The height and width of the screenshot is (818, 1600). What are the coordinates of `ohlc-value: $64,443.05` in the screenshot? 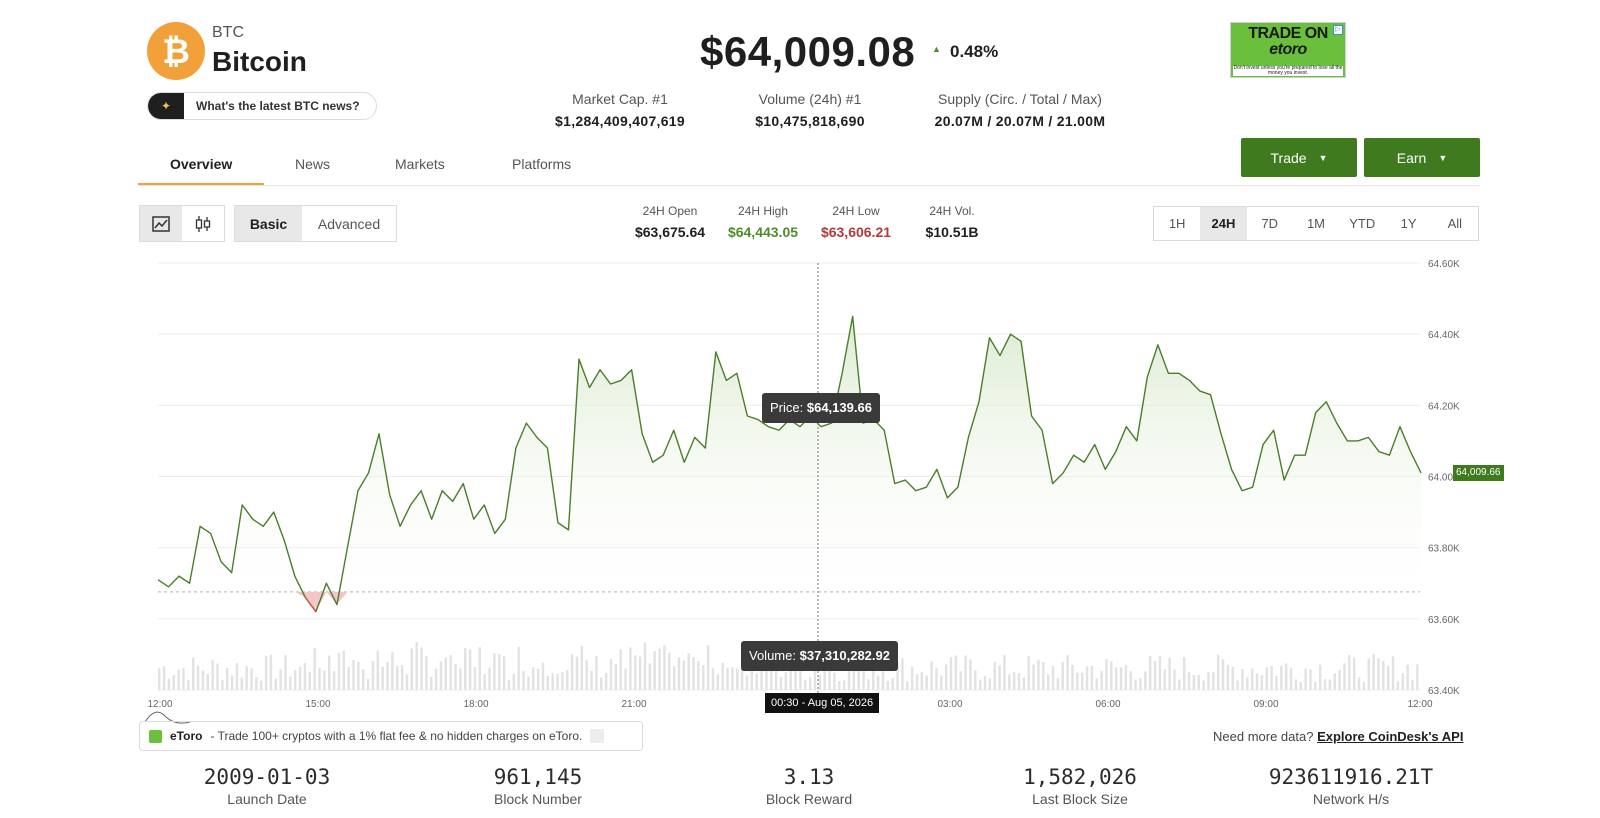 It's located at (763, 232).